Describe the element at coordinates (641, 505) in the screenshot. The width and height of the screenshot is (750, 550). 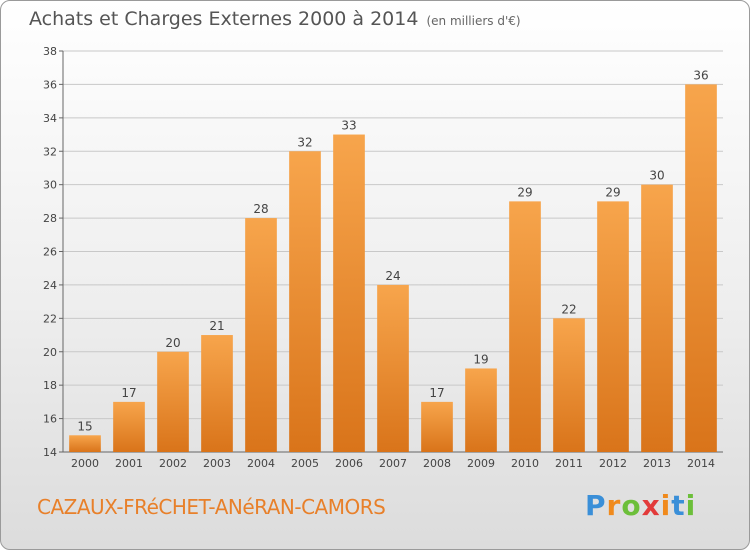
I see `proxiti-logo: Proxiti` at that location.